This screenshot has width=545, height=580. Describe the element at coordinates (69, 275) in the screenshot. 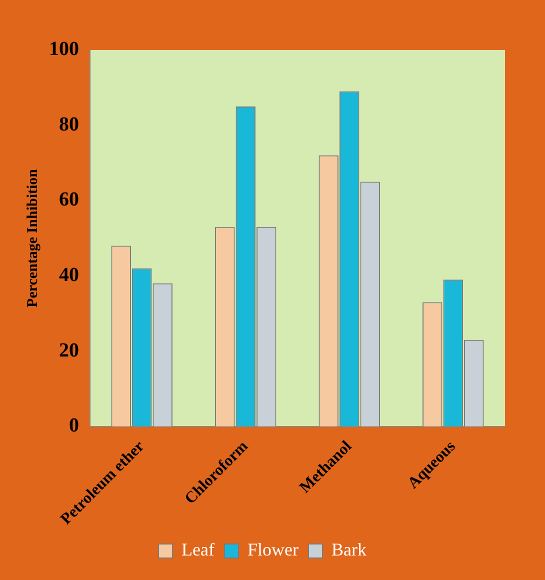

I see `y-tick-label: 40` at that location.